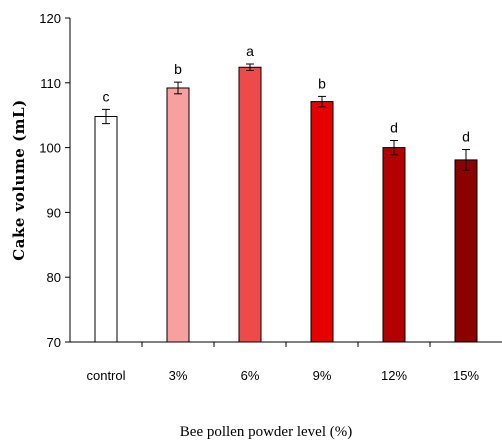  I want to click on y-tick-label-0: 70, so click(54, 342).